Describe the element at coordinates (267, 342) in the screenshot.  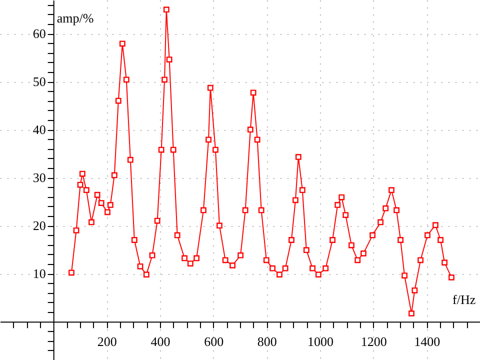
I see `x-tick-label: 800` at that location.